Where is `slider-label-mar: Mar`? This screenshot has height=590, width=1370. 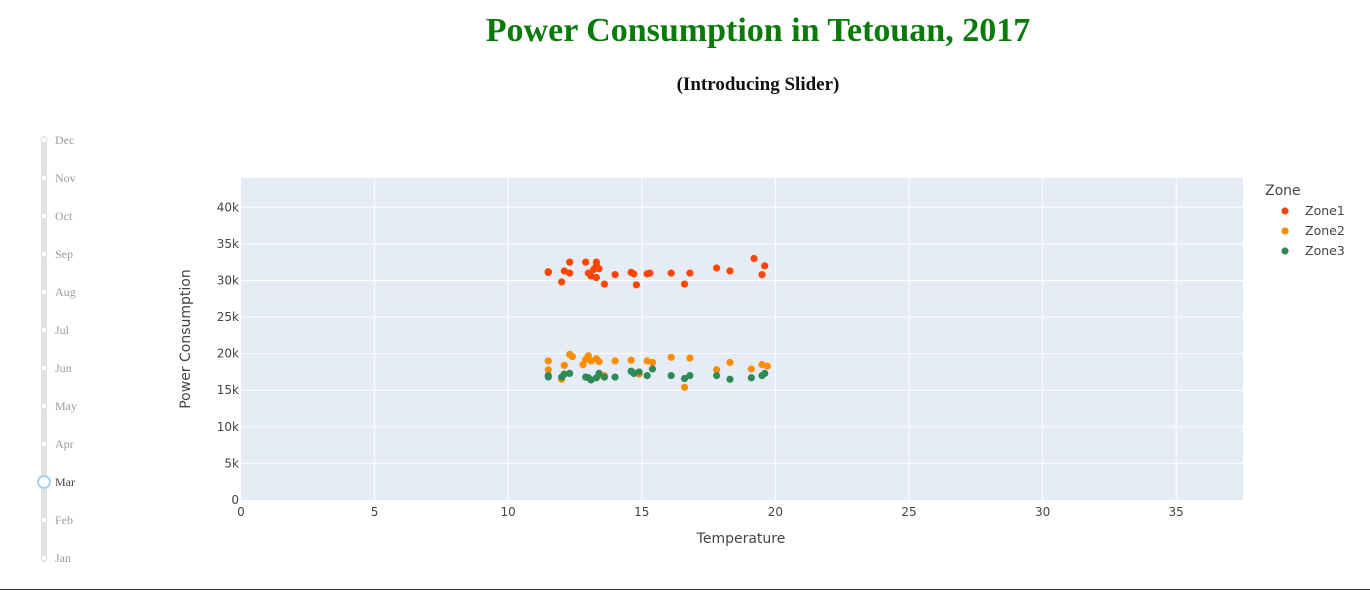
slider-label-mar: Mar is located at coordinates (65, 482).